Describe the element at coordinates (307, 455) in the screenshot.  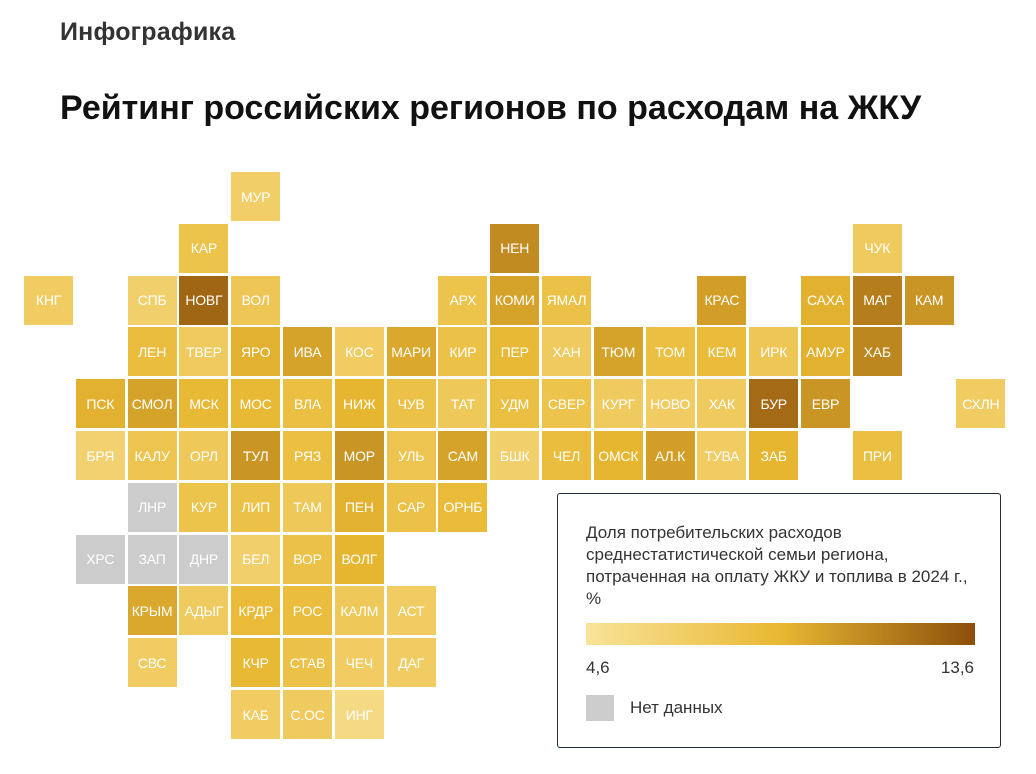
I see `region-tile: РЯЗ` at that location.